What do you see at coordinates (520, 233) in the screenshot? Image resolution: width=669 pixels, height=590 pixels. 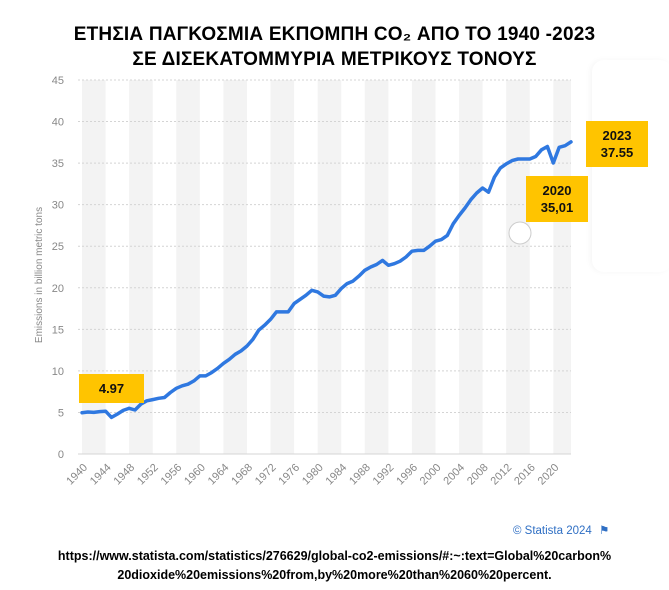 I see `hover-marker` at bounding box center [520, 233].